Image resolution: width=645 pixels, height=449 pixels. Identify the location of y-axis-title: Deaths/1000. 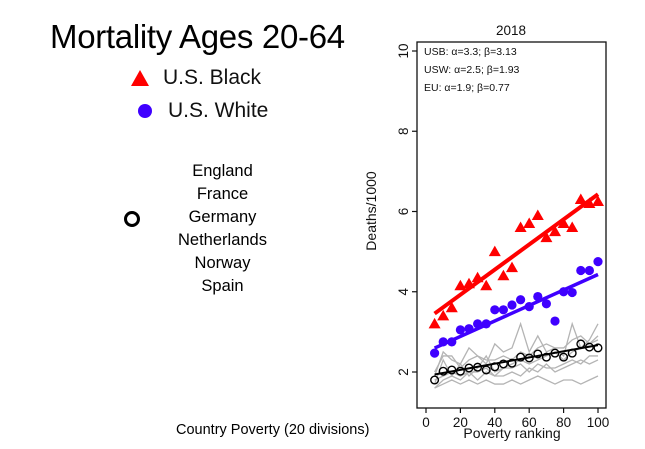
(371, 211).